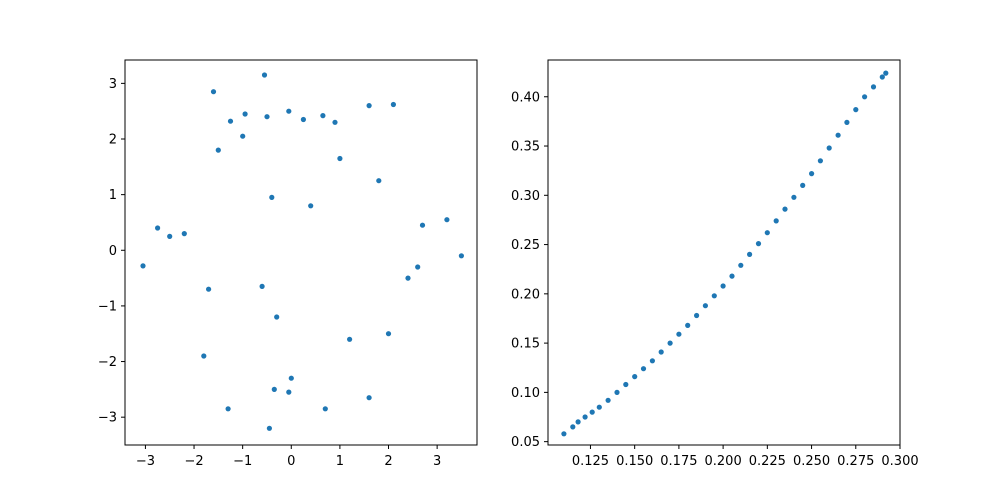 This screenshot has height=500, width=1000. Describe the element at coordinates (437, 461) in the screenshot. I see `left-x-tick-label: 3` at that location.